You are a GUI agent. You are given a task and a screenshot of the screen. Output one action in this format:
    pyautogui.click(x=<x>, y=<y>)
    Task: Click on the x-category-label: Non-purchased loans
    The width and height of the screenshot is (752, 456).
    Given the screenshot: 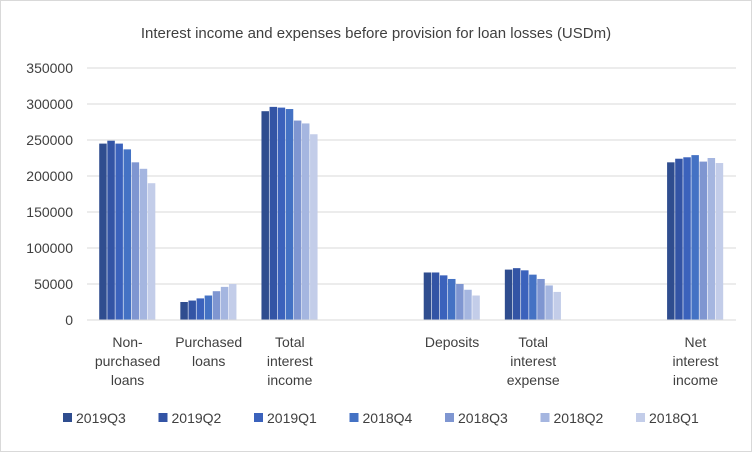 What is the action you would take?
    pyautogui.click(x=127, y=361)
    